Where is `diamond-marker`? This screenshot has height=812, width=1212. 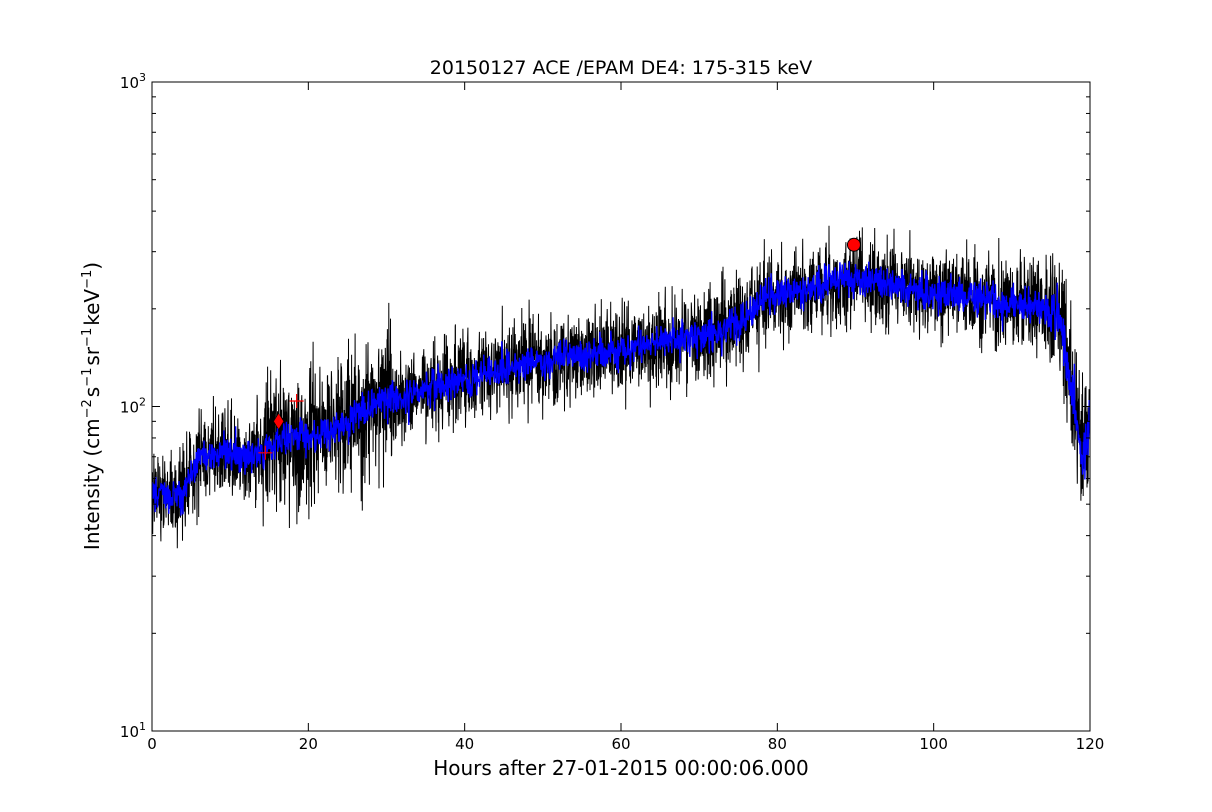 diamond-marker is located at coordinates (278, 421).